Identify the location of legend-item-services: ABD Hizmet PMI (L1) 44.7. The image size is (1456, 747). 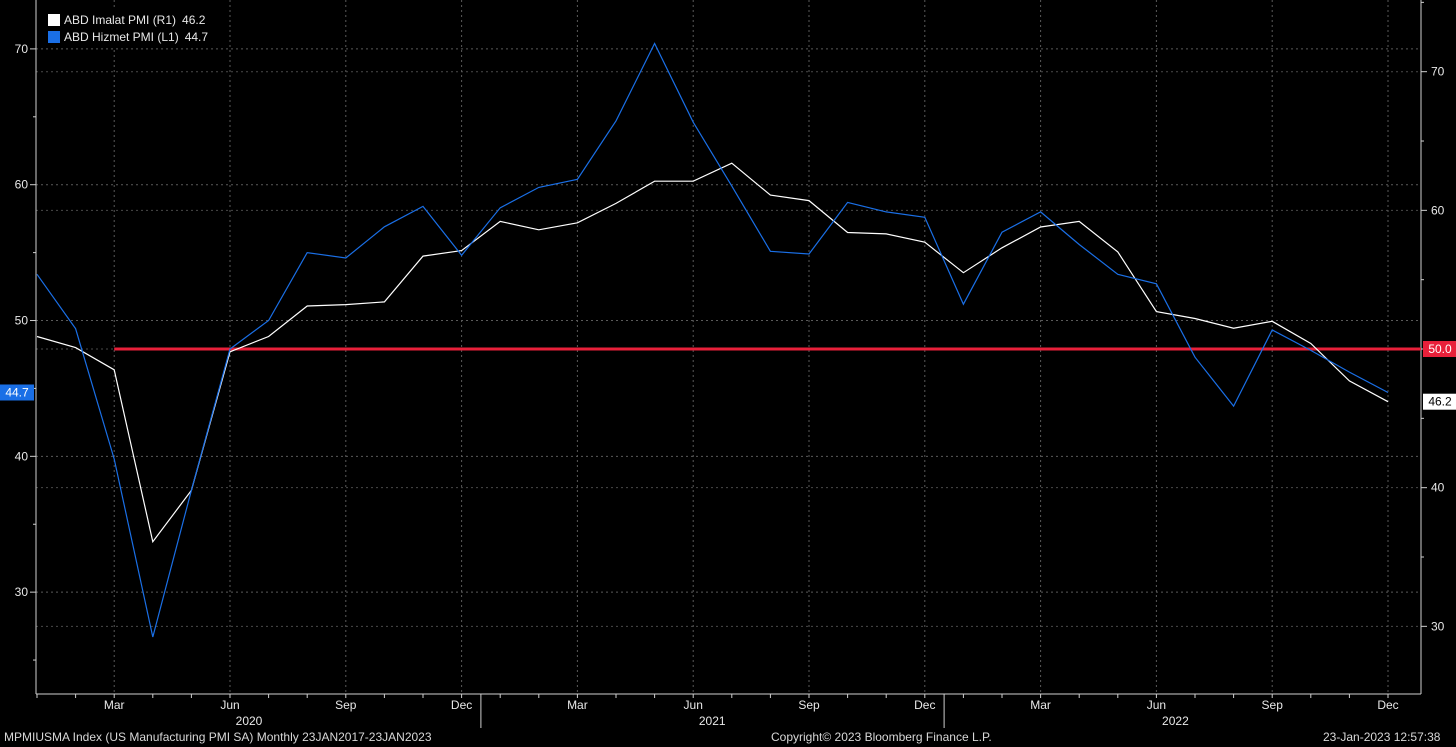
(128, 36).